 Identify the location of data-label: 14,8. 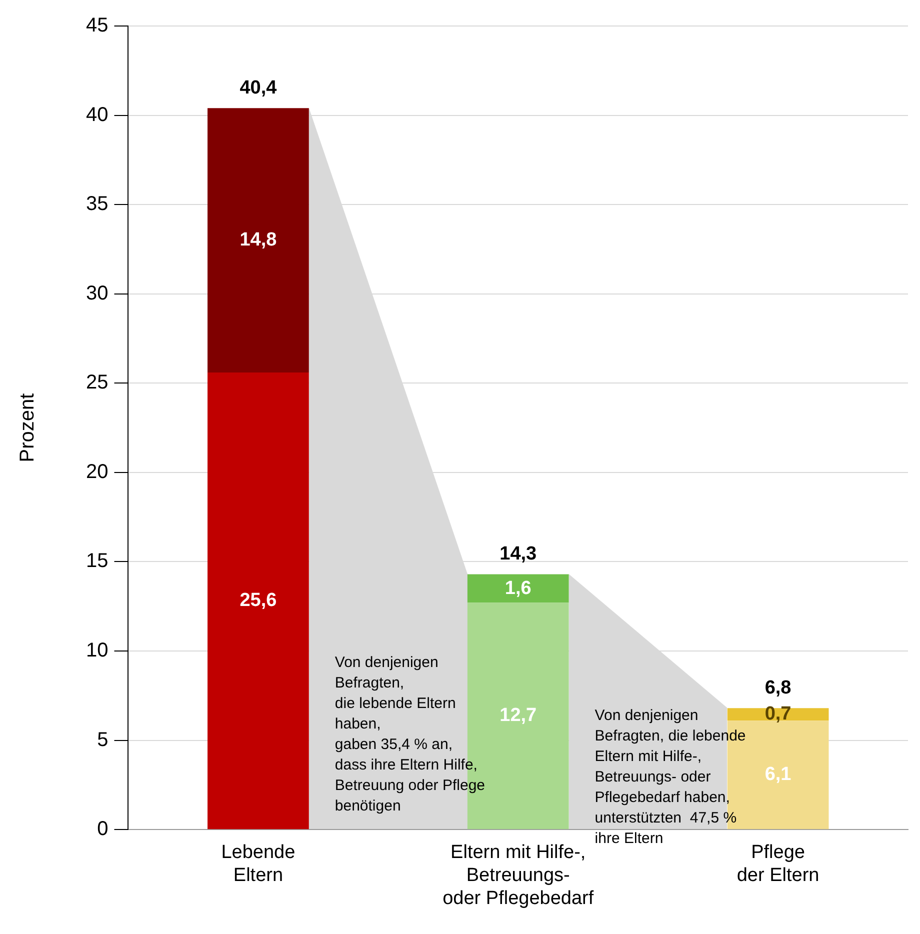
(258, 240).